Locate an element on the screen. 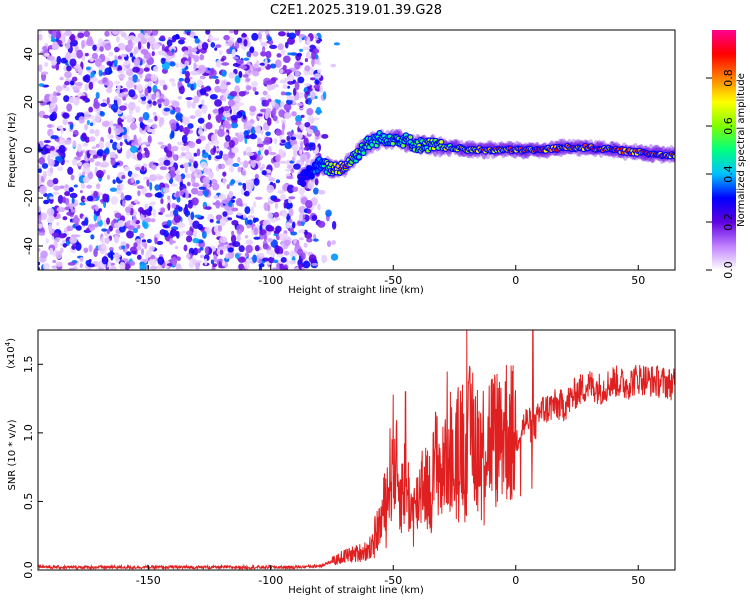 The image size is (750, 600). y-tick-label: 1.5 is located at coordinates (28, 365).